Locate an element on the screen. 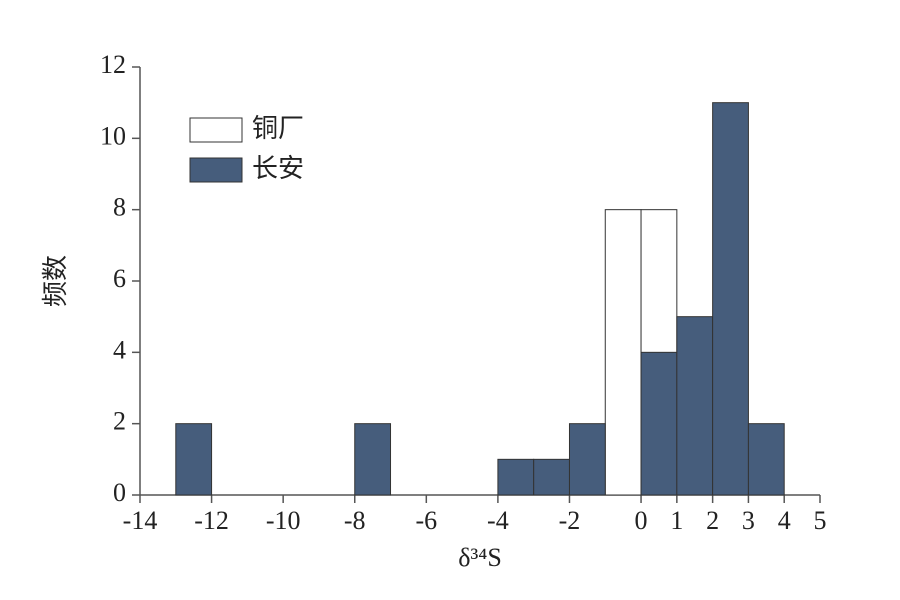  x-tick-label: -4 is located at coordinates (498, 520).